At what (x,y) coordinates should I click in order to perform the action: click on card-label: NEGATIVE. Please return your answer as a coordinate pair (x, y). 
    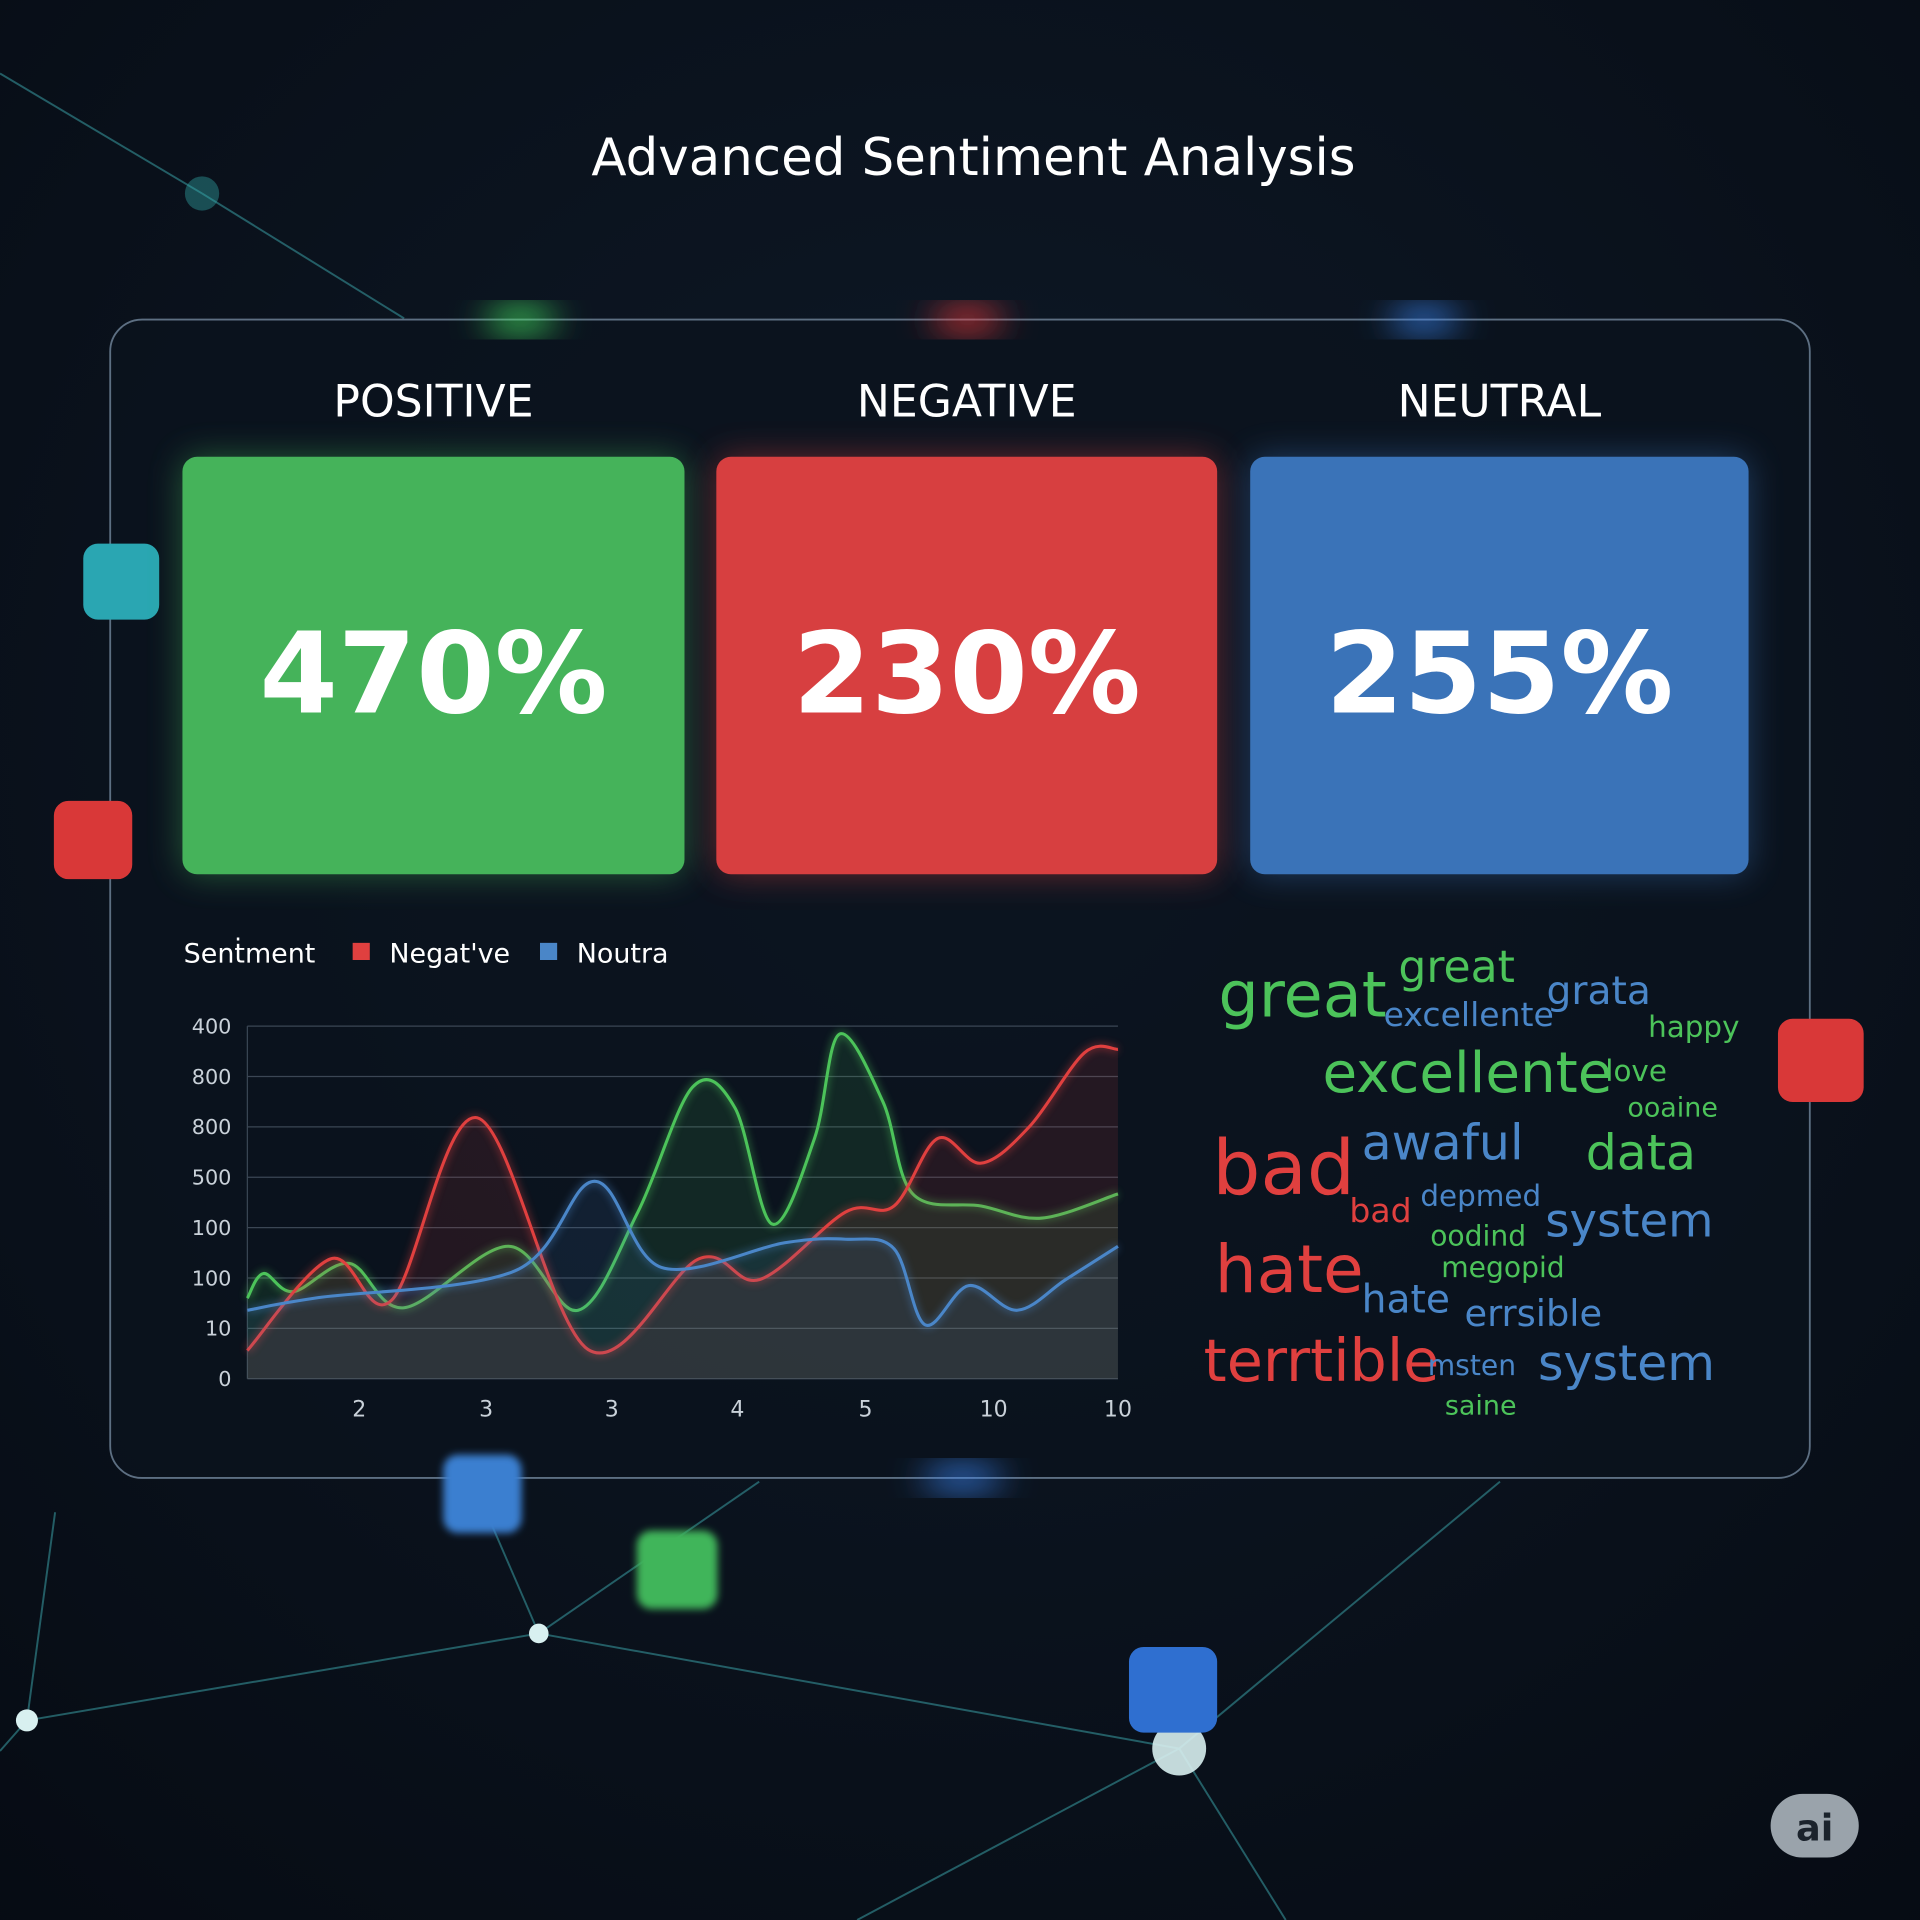
    Looking at the image, I should click on (967, 401).